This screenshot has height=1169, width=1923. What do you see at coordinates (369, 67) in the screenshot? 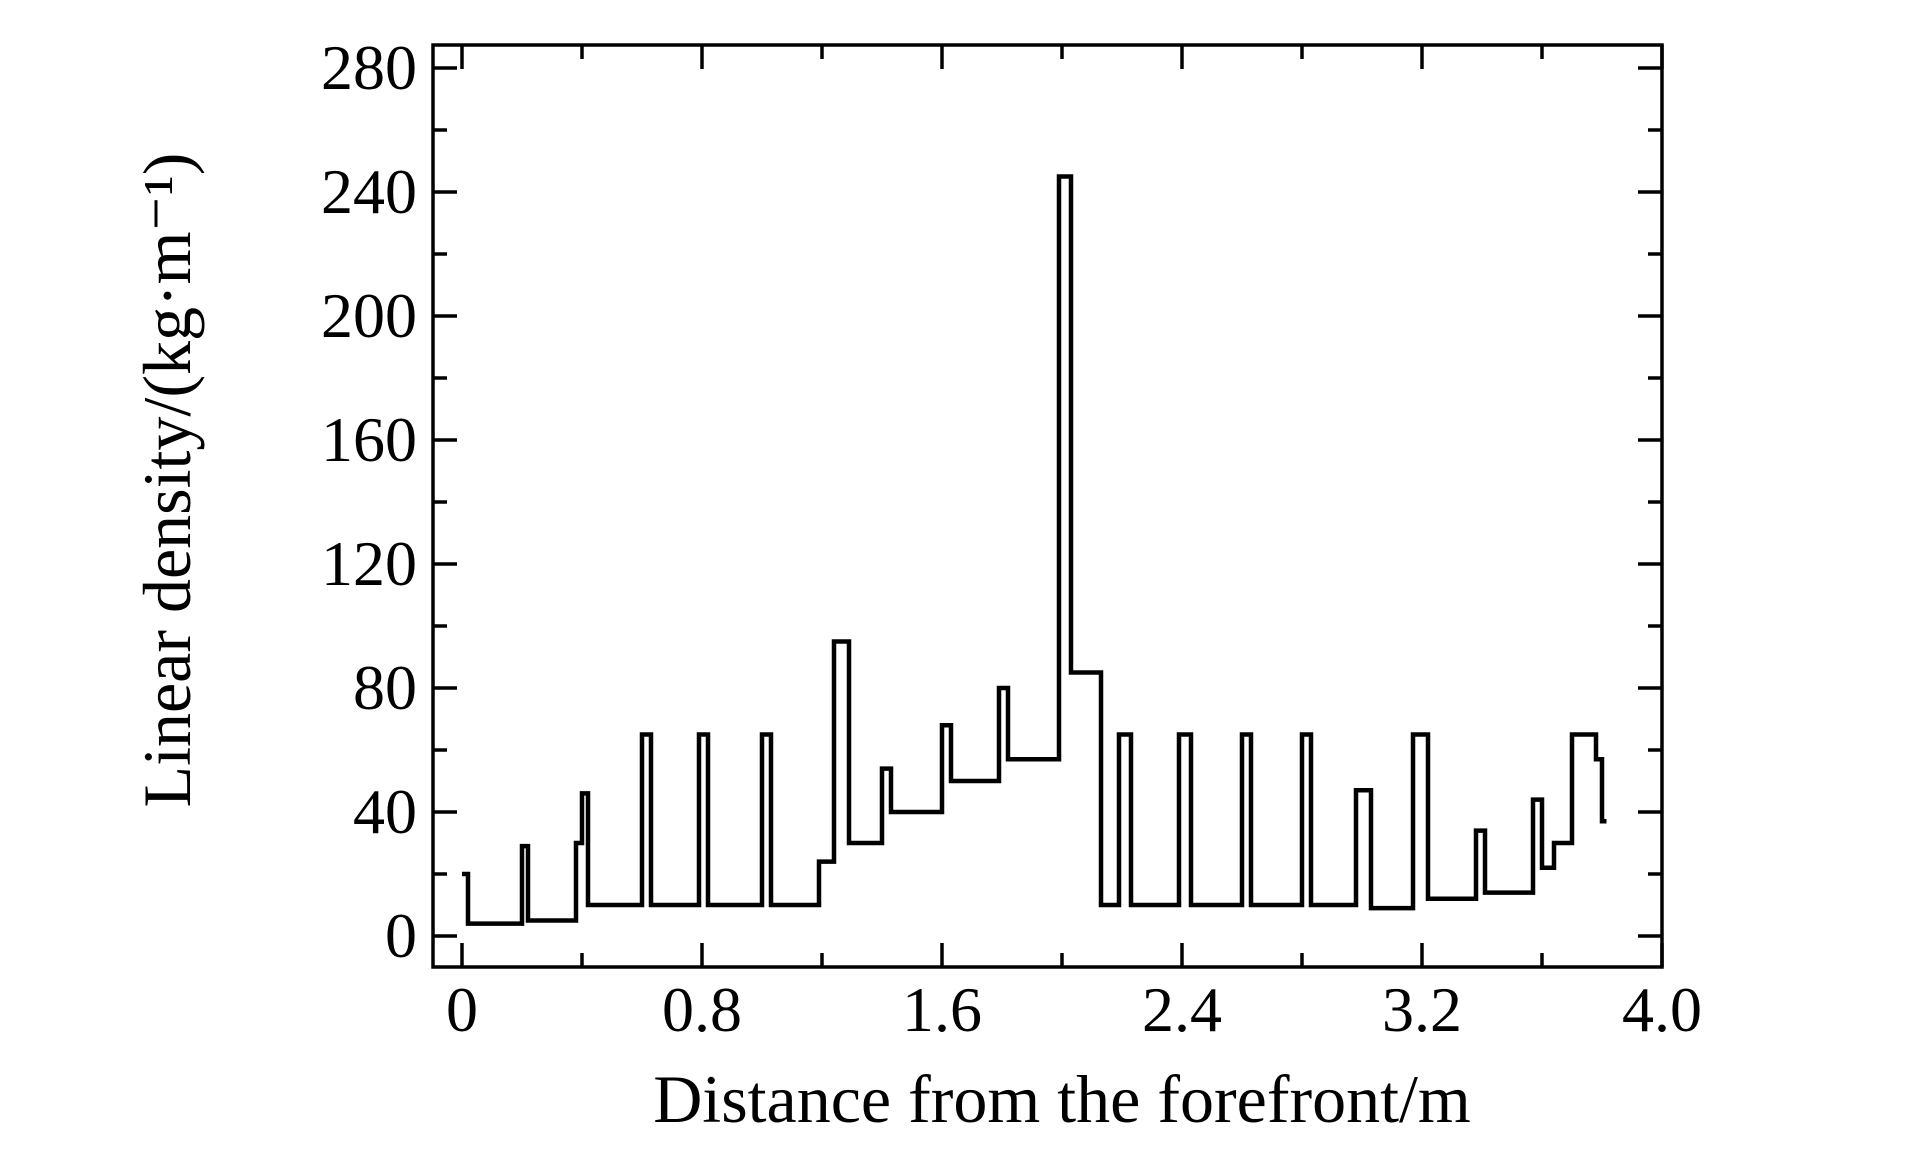
I see `y-tick-label: 280` at bounding box center [369, 67].